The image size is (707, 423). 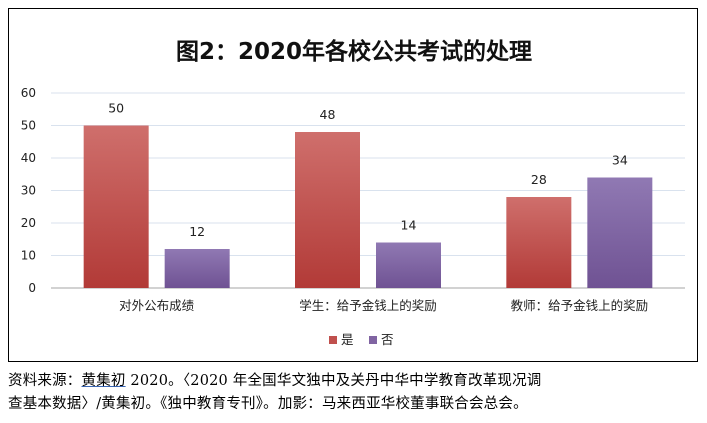 What do you see at coordinates (268, 404) in the screenshot?
I see `source-line2: 查基本数据〉/黄集初。《独中教育专刊》。加影：马来西亚华校董事联合会总会。` at bounding box center [268, 404].